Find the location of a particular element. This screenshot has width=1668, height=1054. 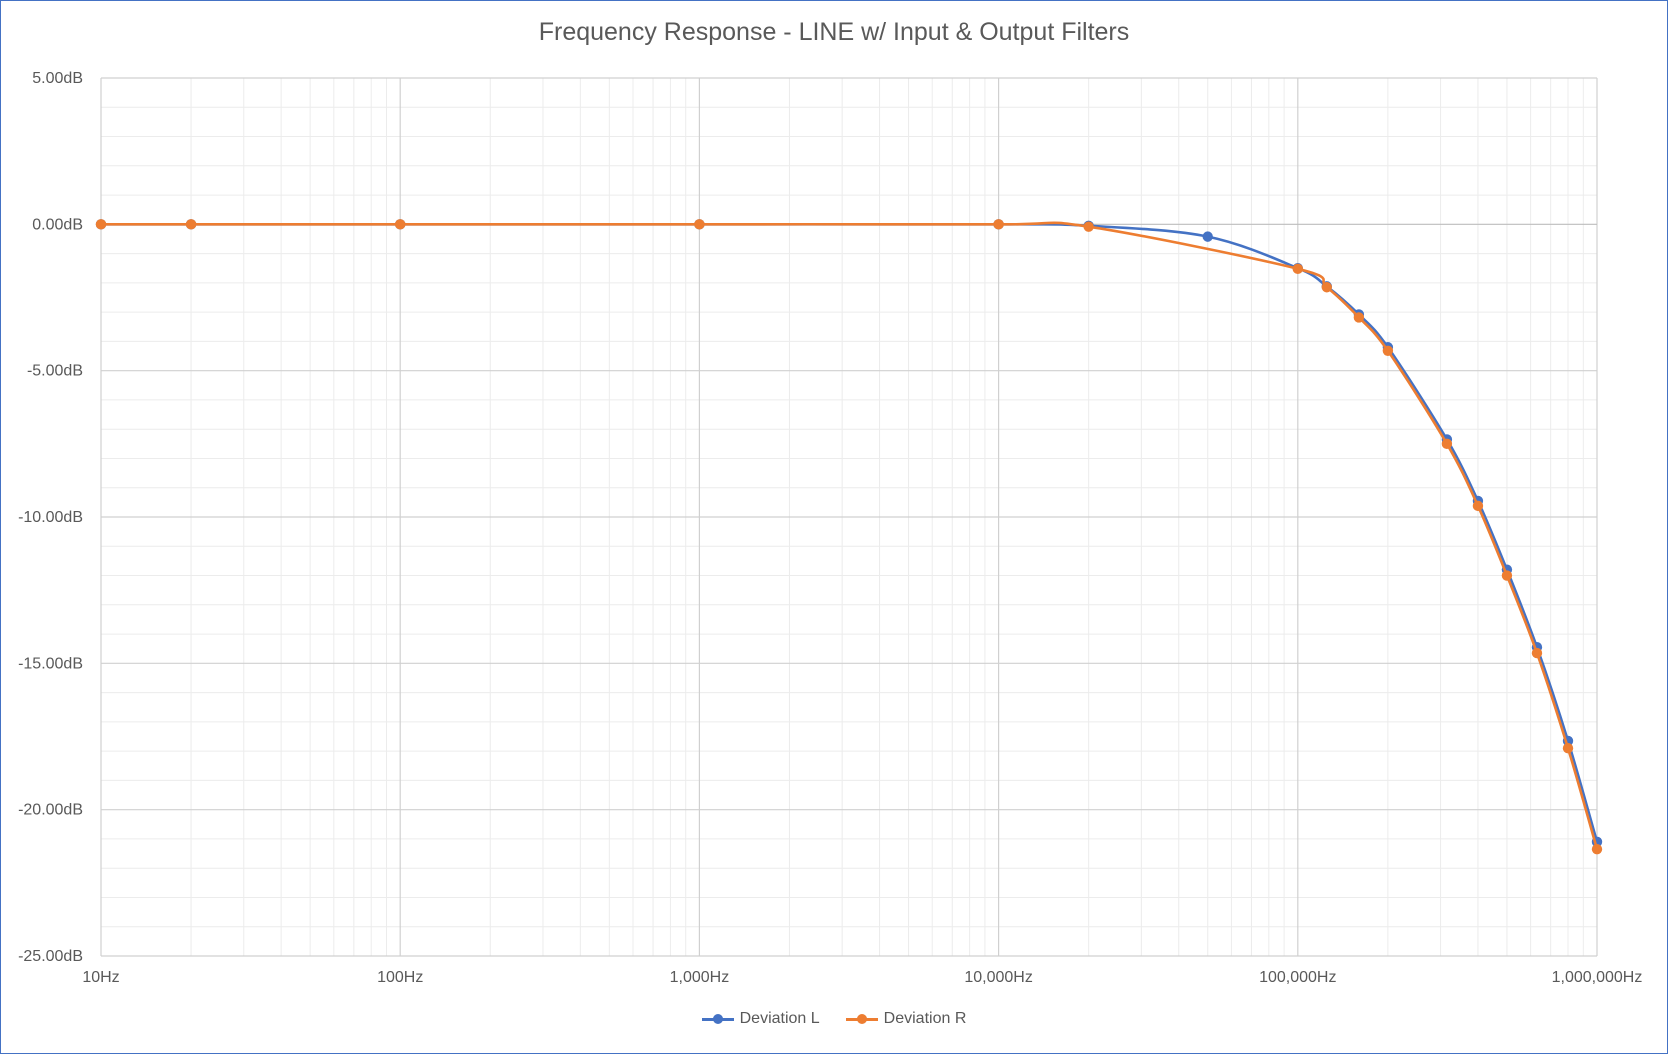

y-tick-label: -10.00dB is located at coordinates (50, 517).